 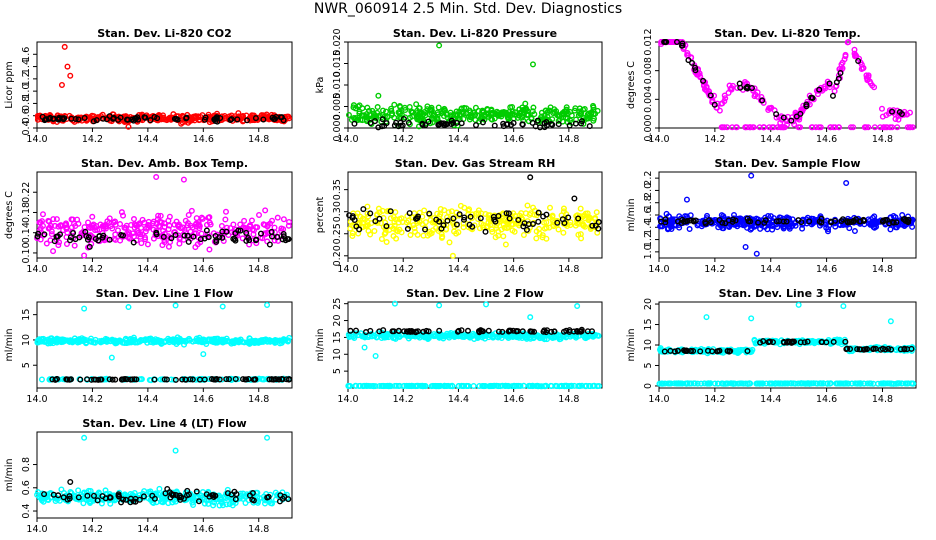 I want to click on x-tick-label: 14.8, so click(x=882, y=269).